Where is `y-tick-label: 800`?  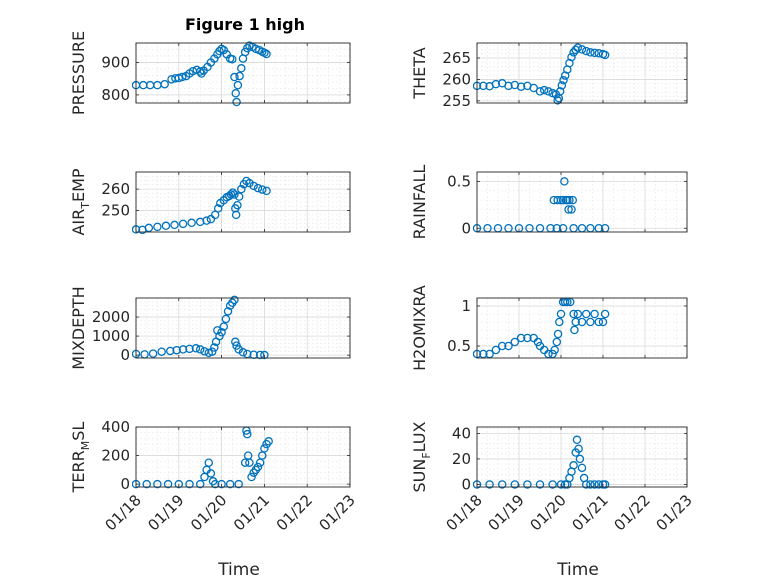
y-tick-label: 800 is located at coordinates (115, 95).